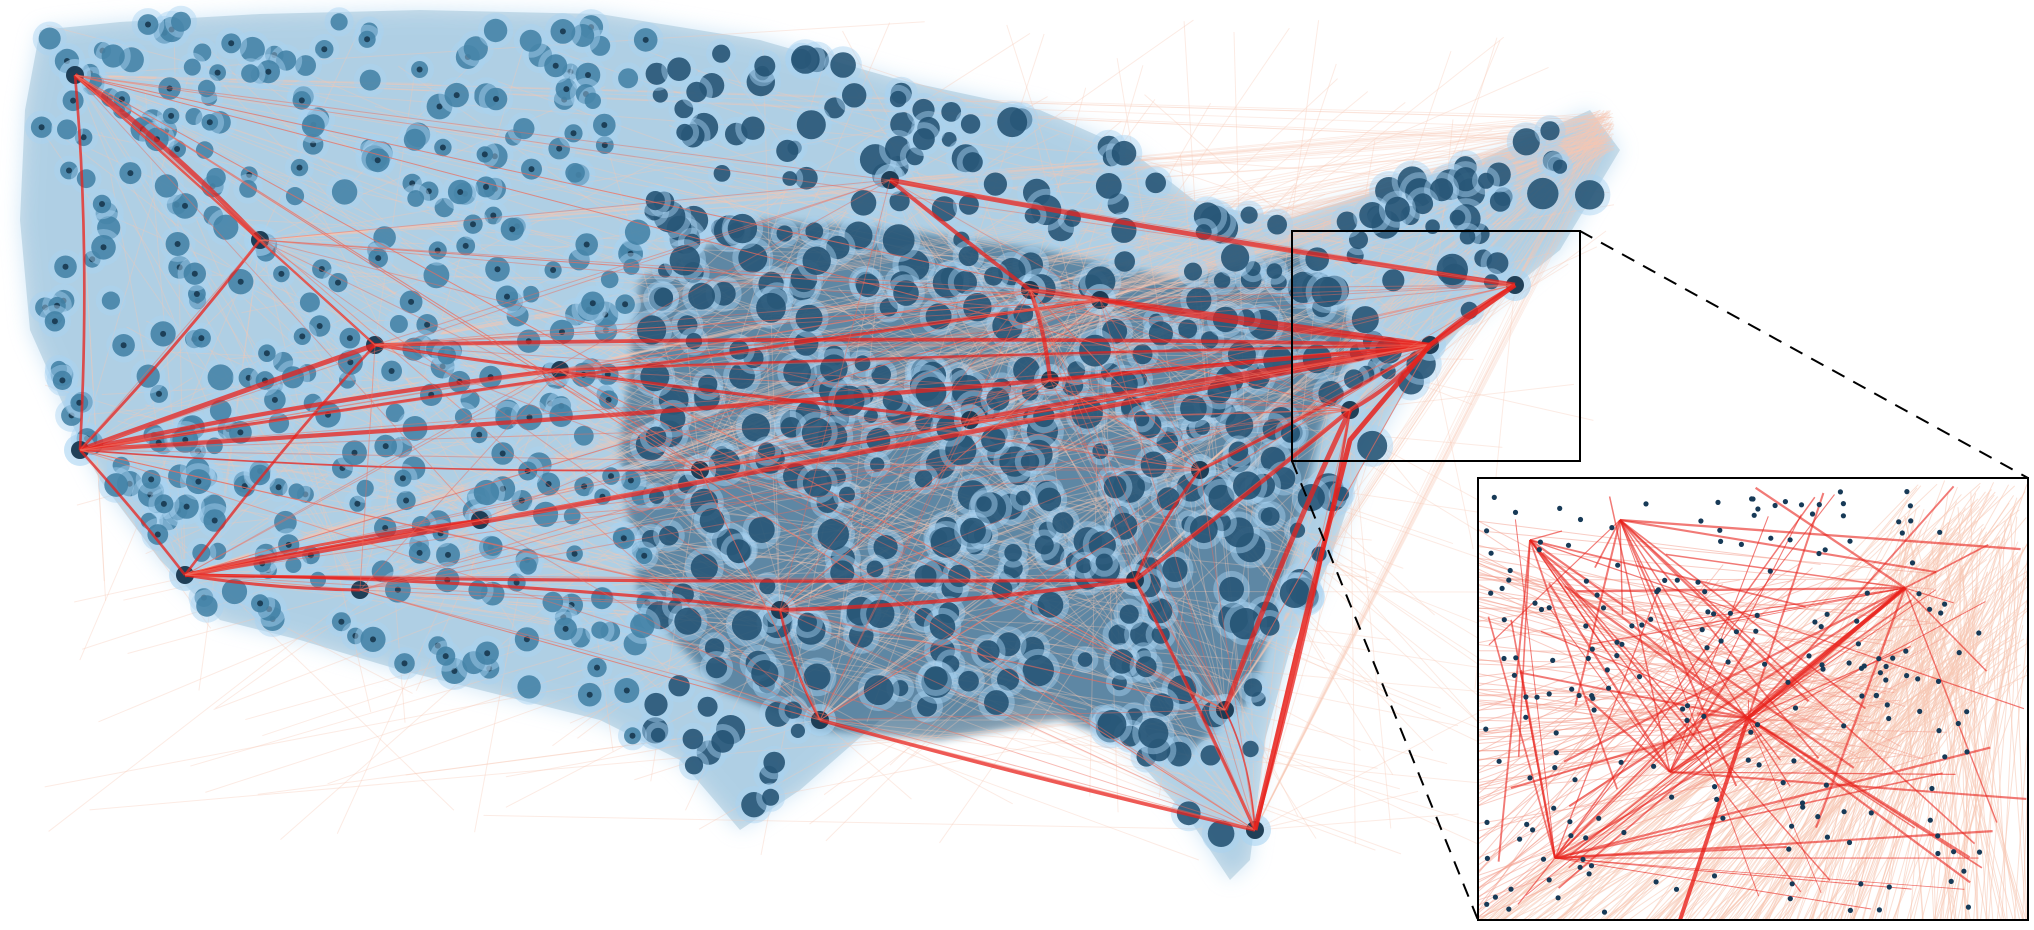 The width and height of the screenshot is (2034, 930). Describe the element at coordinates (1804, 354) in the screenshot. I see `zoom-connector-top` at that location.